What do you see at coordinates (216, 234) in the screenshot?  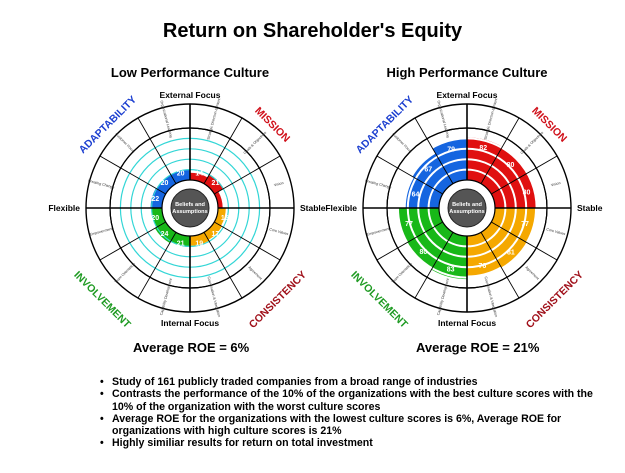 I see `score-label: 17` at bounding box center [216, 234].